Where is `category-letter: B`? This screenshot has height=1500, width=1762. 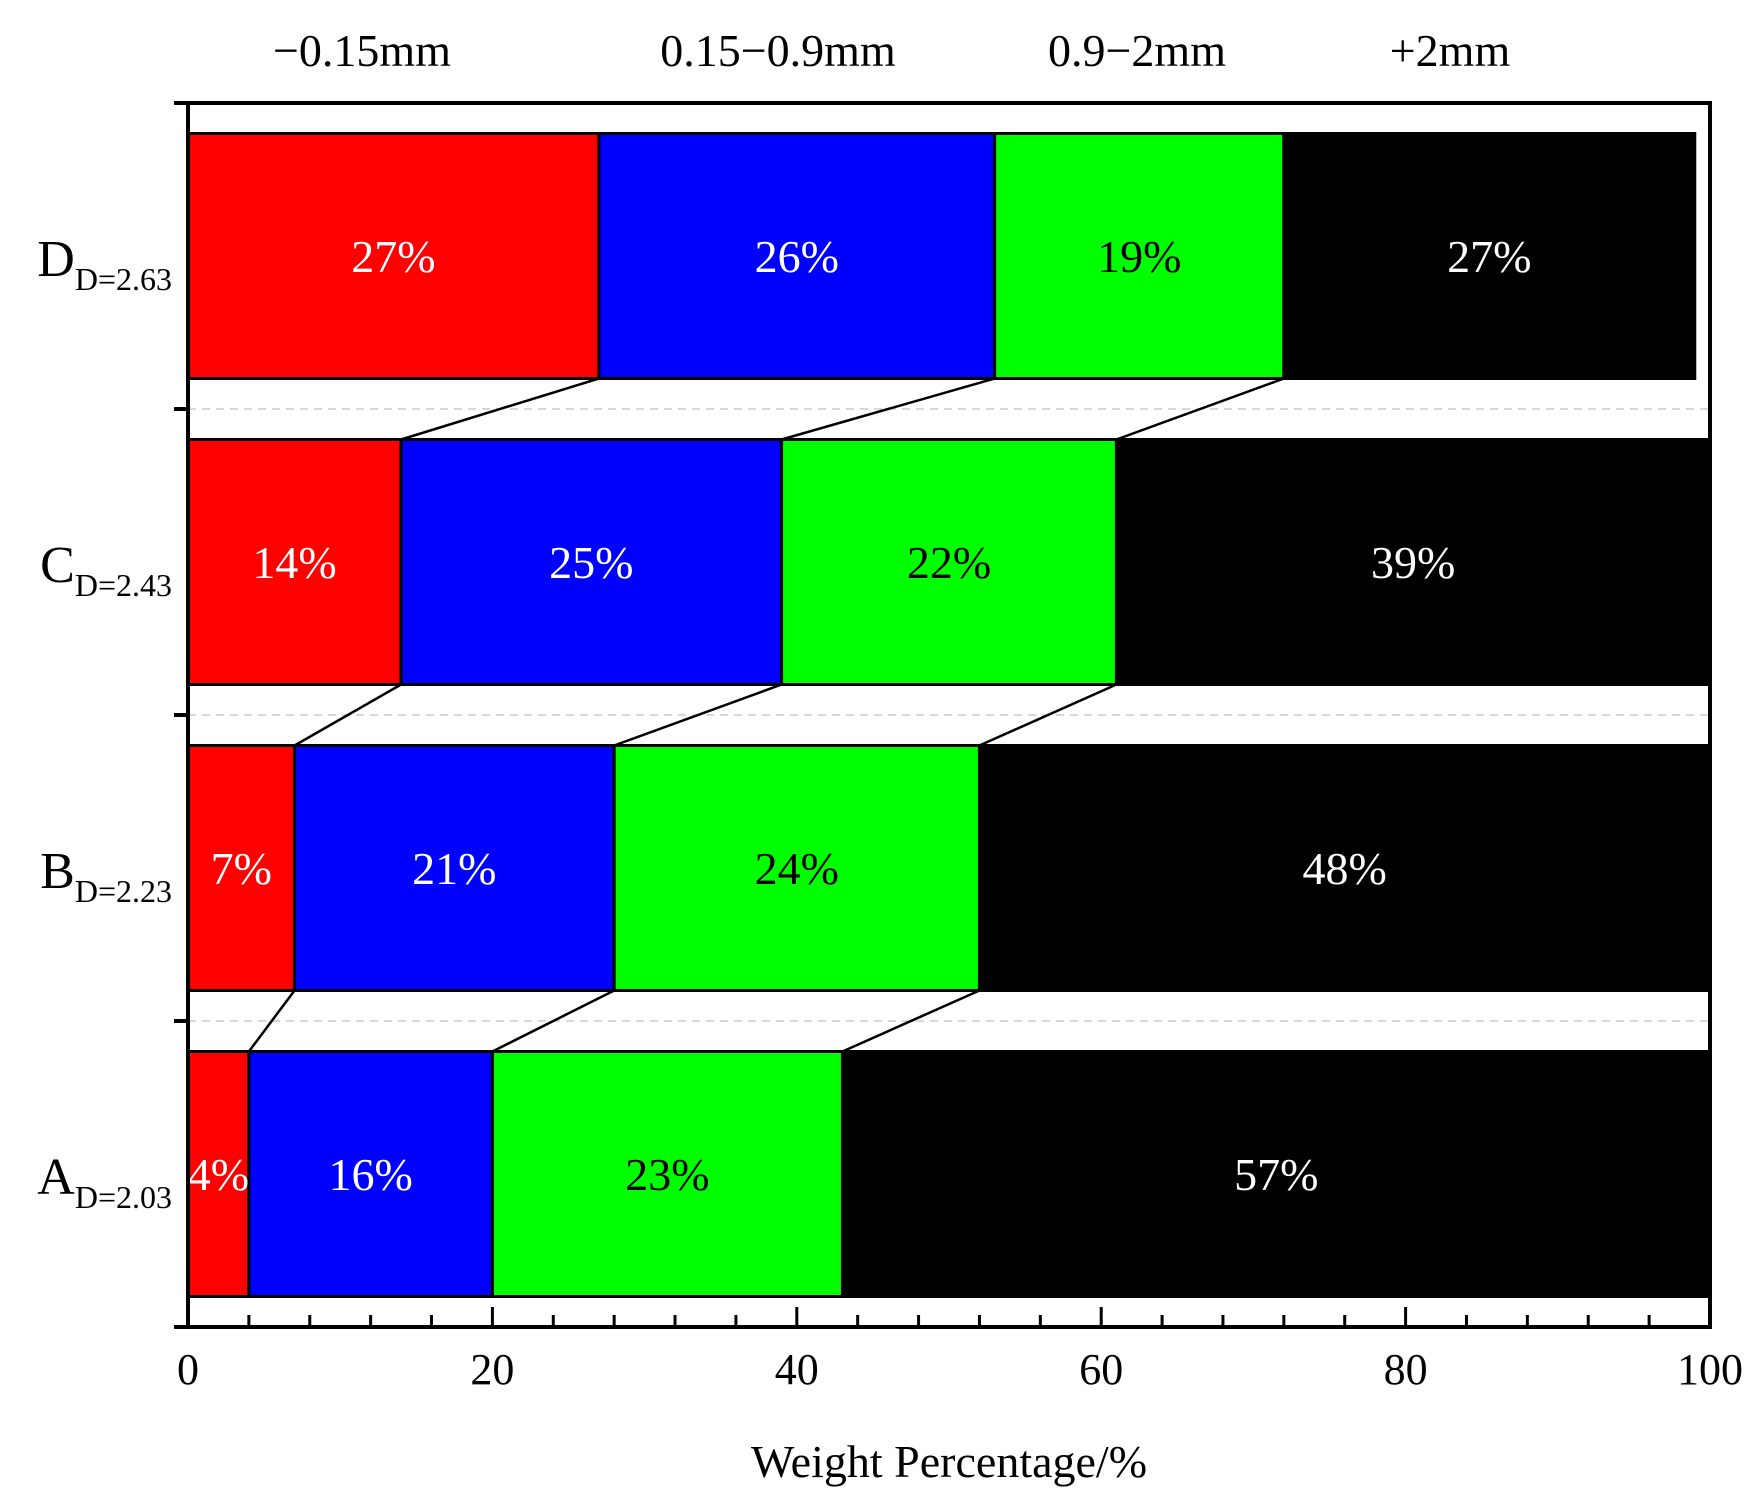 category-letter: B is located at coordinates (57, 871).